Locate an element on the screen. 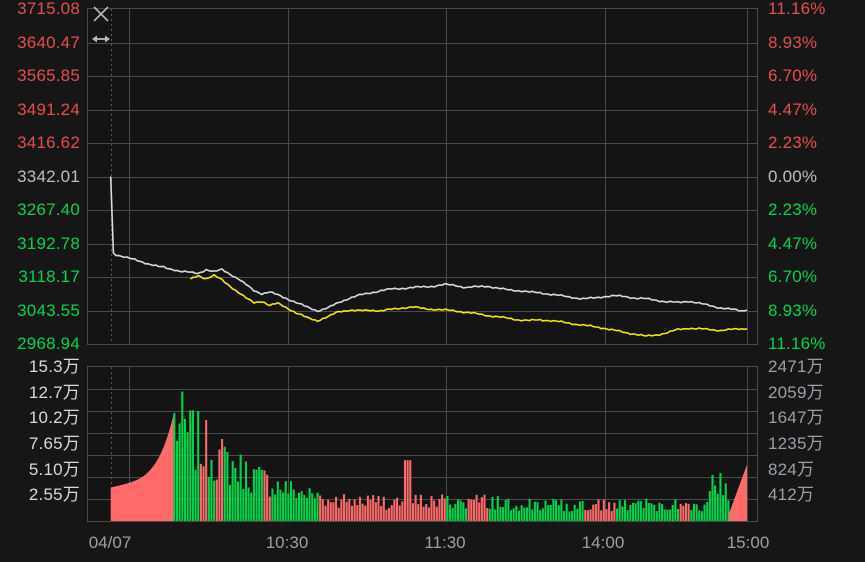  price-axis-right-label: 6.70% is located at coordinates (793, 276).